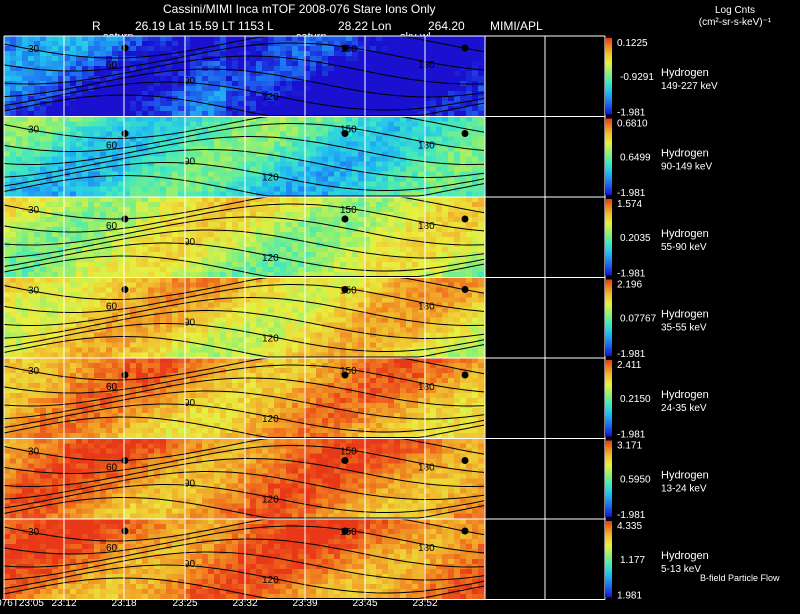 The image size is (800, 614). What do you see at coordinates (125, 48) in the screenshot?
I see `saturn-marker-dot` at bounding box center [125, 48].